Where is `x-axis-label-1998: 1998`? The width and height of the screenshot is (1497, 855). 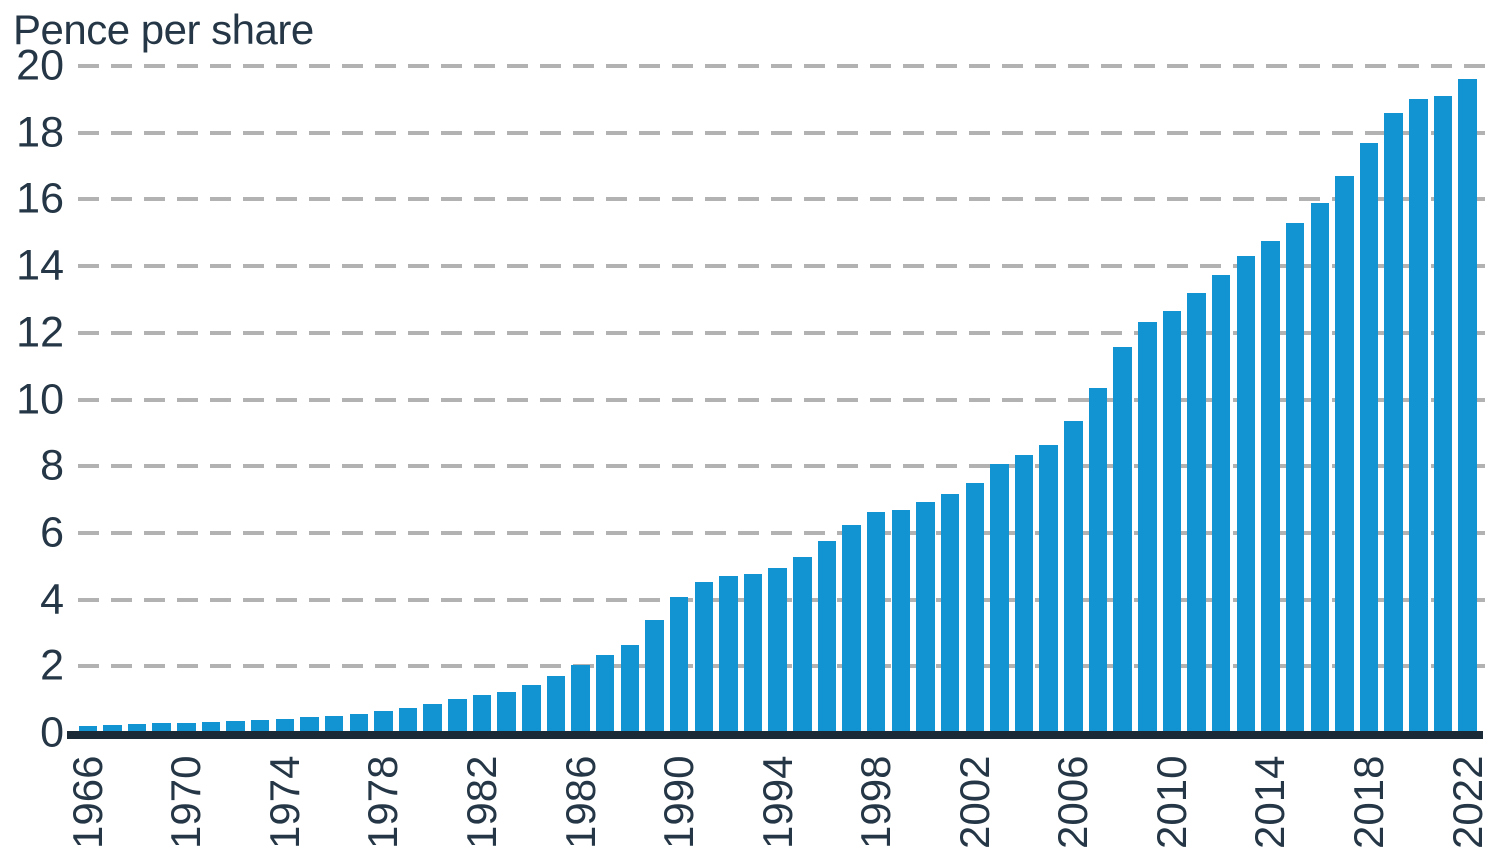 x-axis-label-1998: 1998 is located at coordinates (876, 802).